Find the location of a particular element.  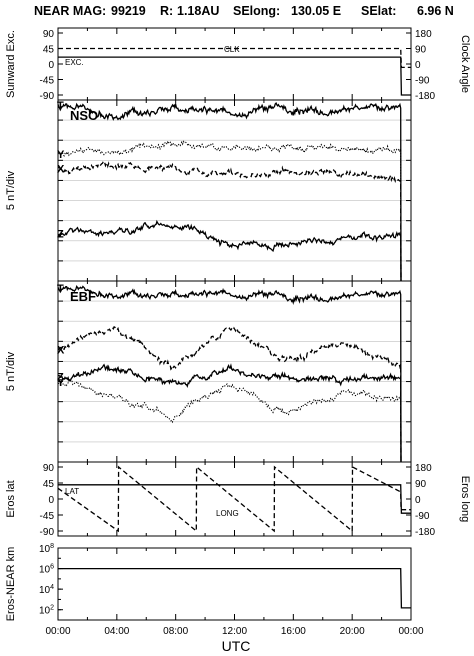

x-tick-label: 16:00 is located at coordinates (293, 631).